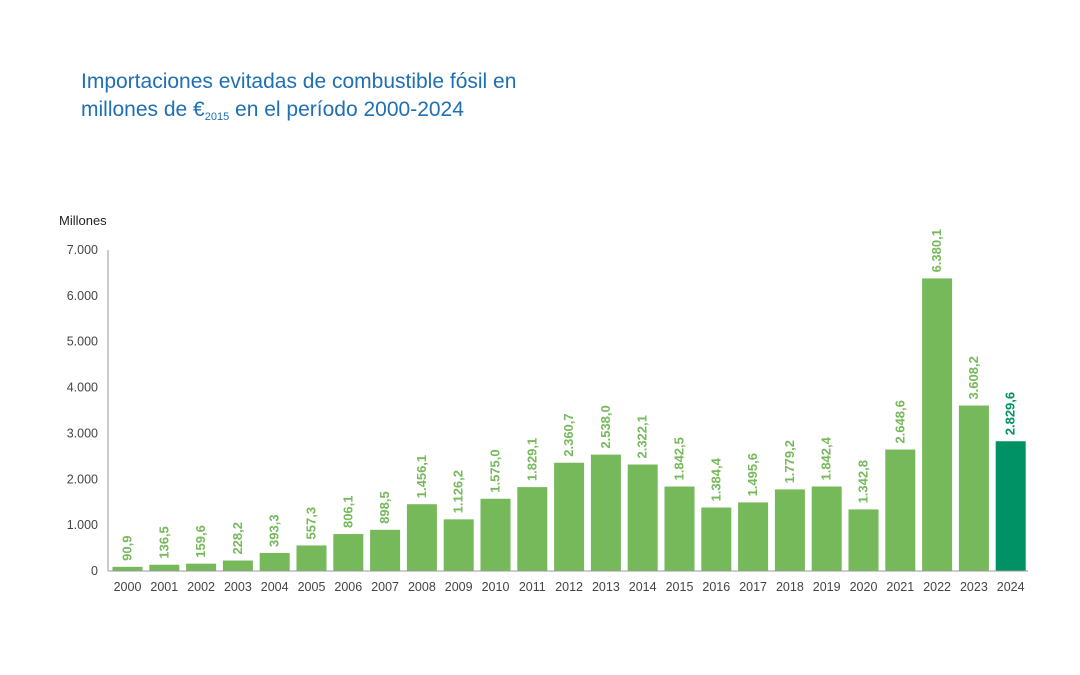  Describe the element at coordinates (495, 470) in the screenshot. I see `value-label-2010: 1.575,0` at that location.